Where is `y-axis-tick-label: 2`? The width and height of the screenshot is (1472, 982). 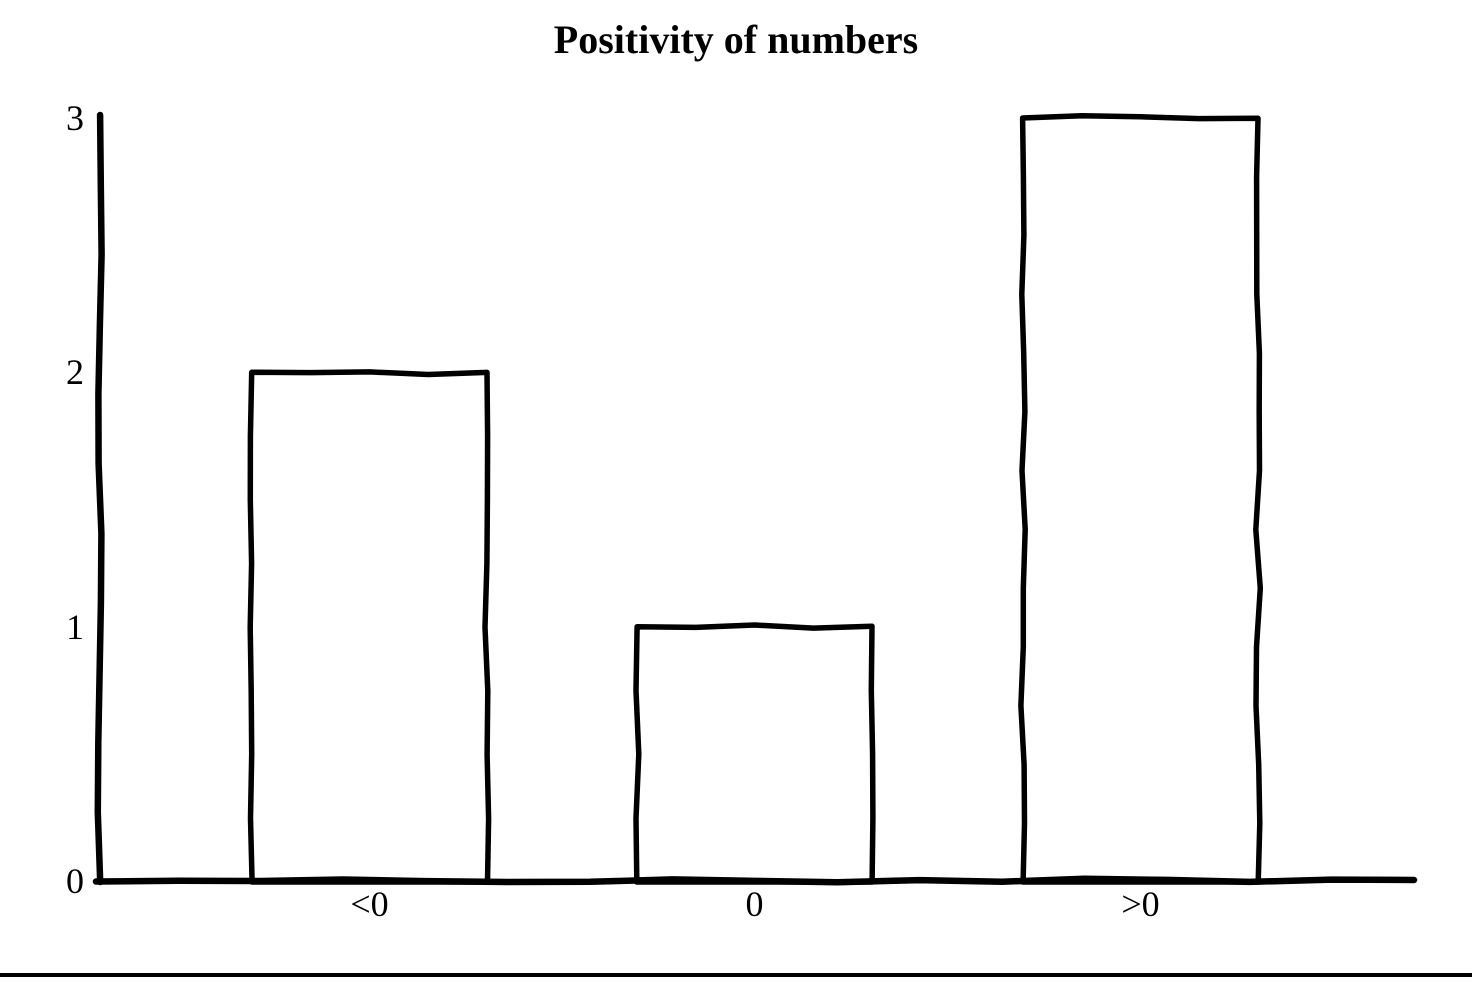
y-axis-tick-label: 2 is located at coordinates (75, 372).